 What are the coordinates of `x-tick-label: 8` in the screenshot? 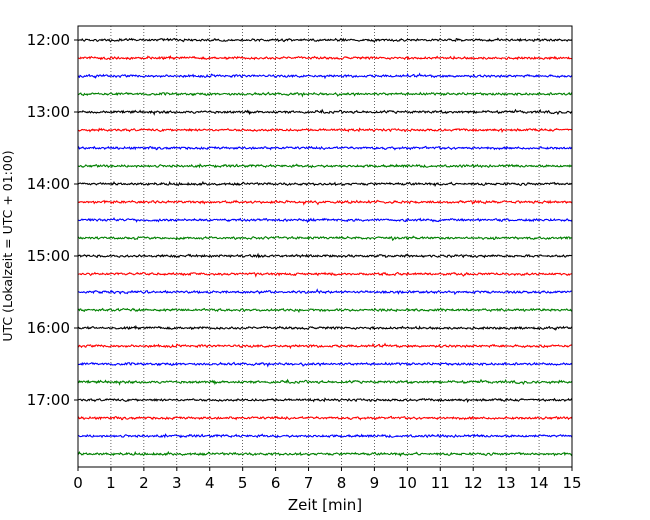 It's located at (342, 483).